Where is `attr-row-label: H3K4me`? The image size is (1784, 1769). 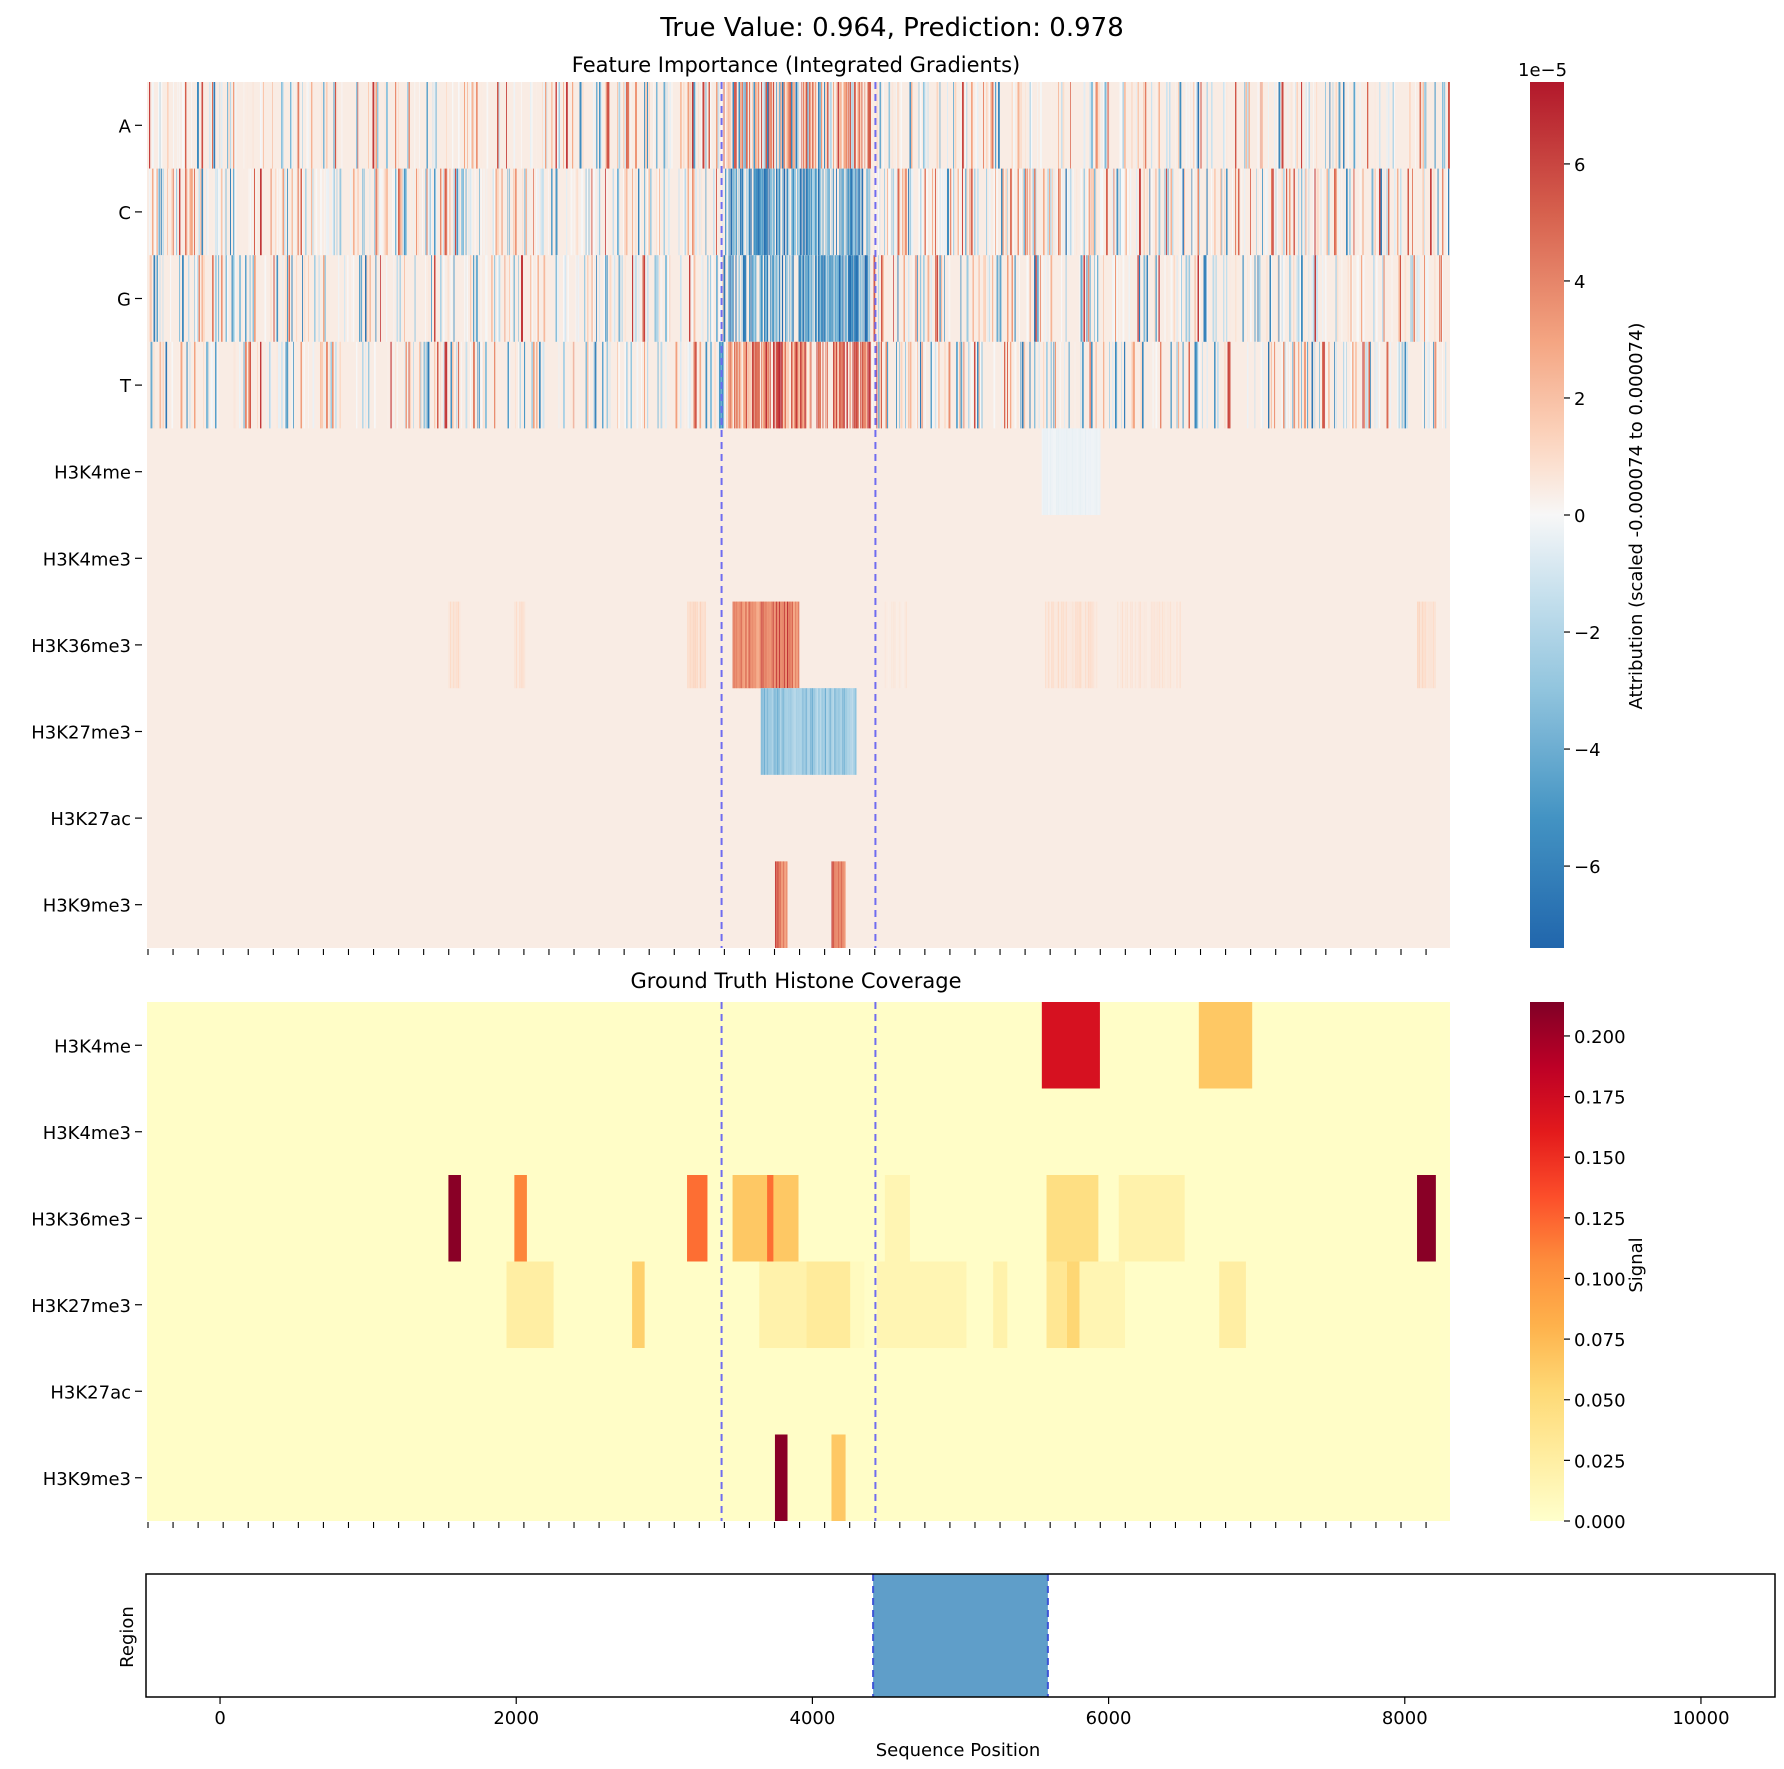 attr-row-label: H3K4me is located at coordinates (92, 473).